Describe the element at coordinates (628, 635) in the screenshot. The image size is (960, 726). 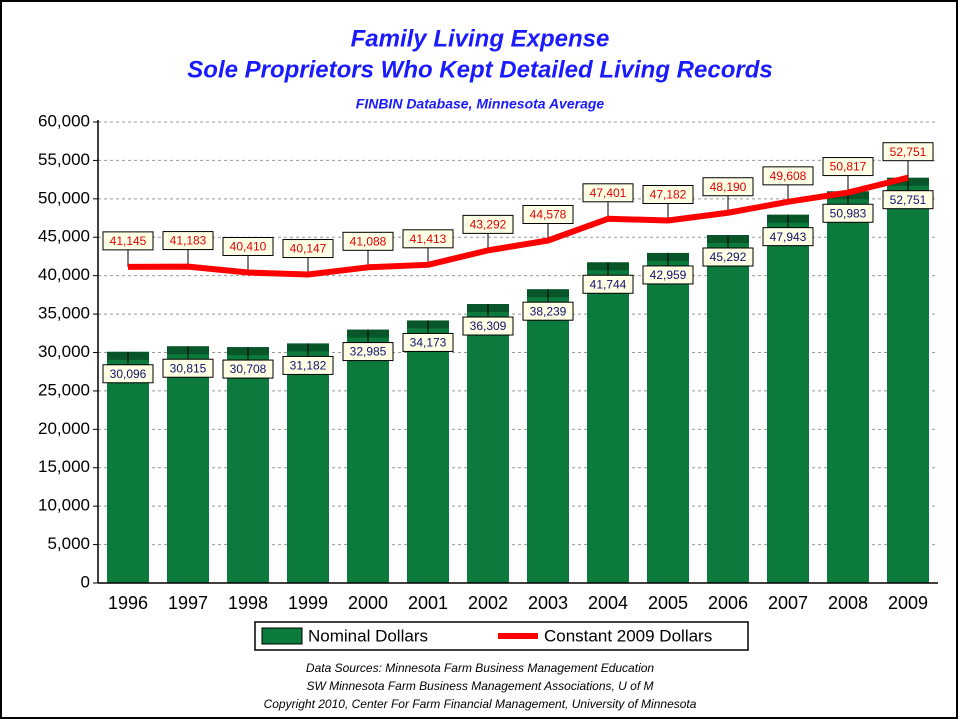
I see `legend-label: Constant 2009 Dollars` at that location.